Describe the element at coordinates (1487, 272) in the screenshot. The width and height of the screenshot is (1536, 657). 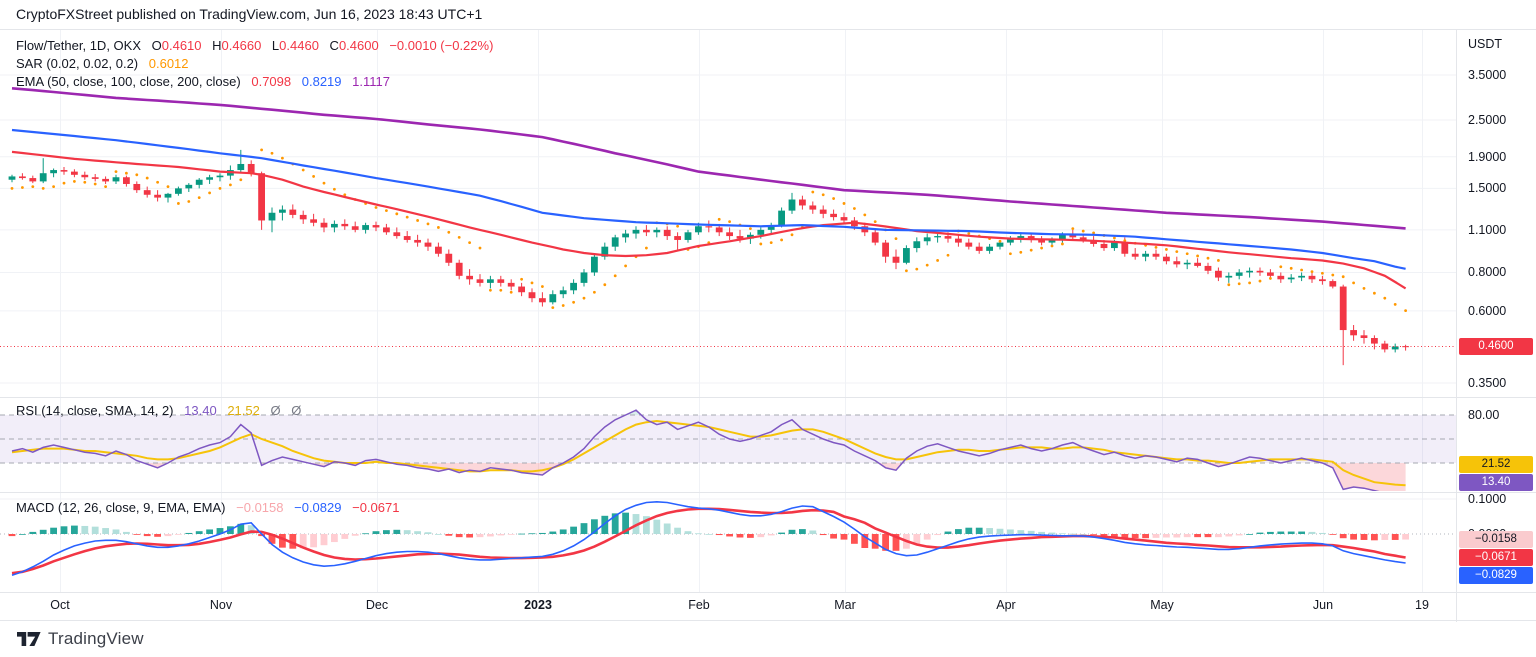
I see `axis-label: 0.8000` at that location.